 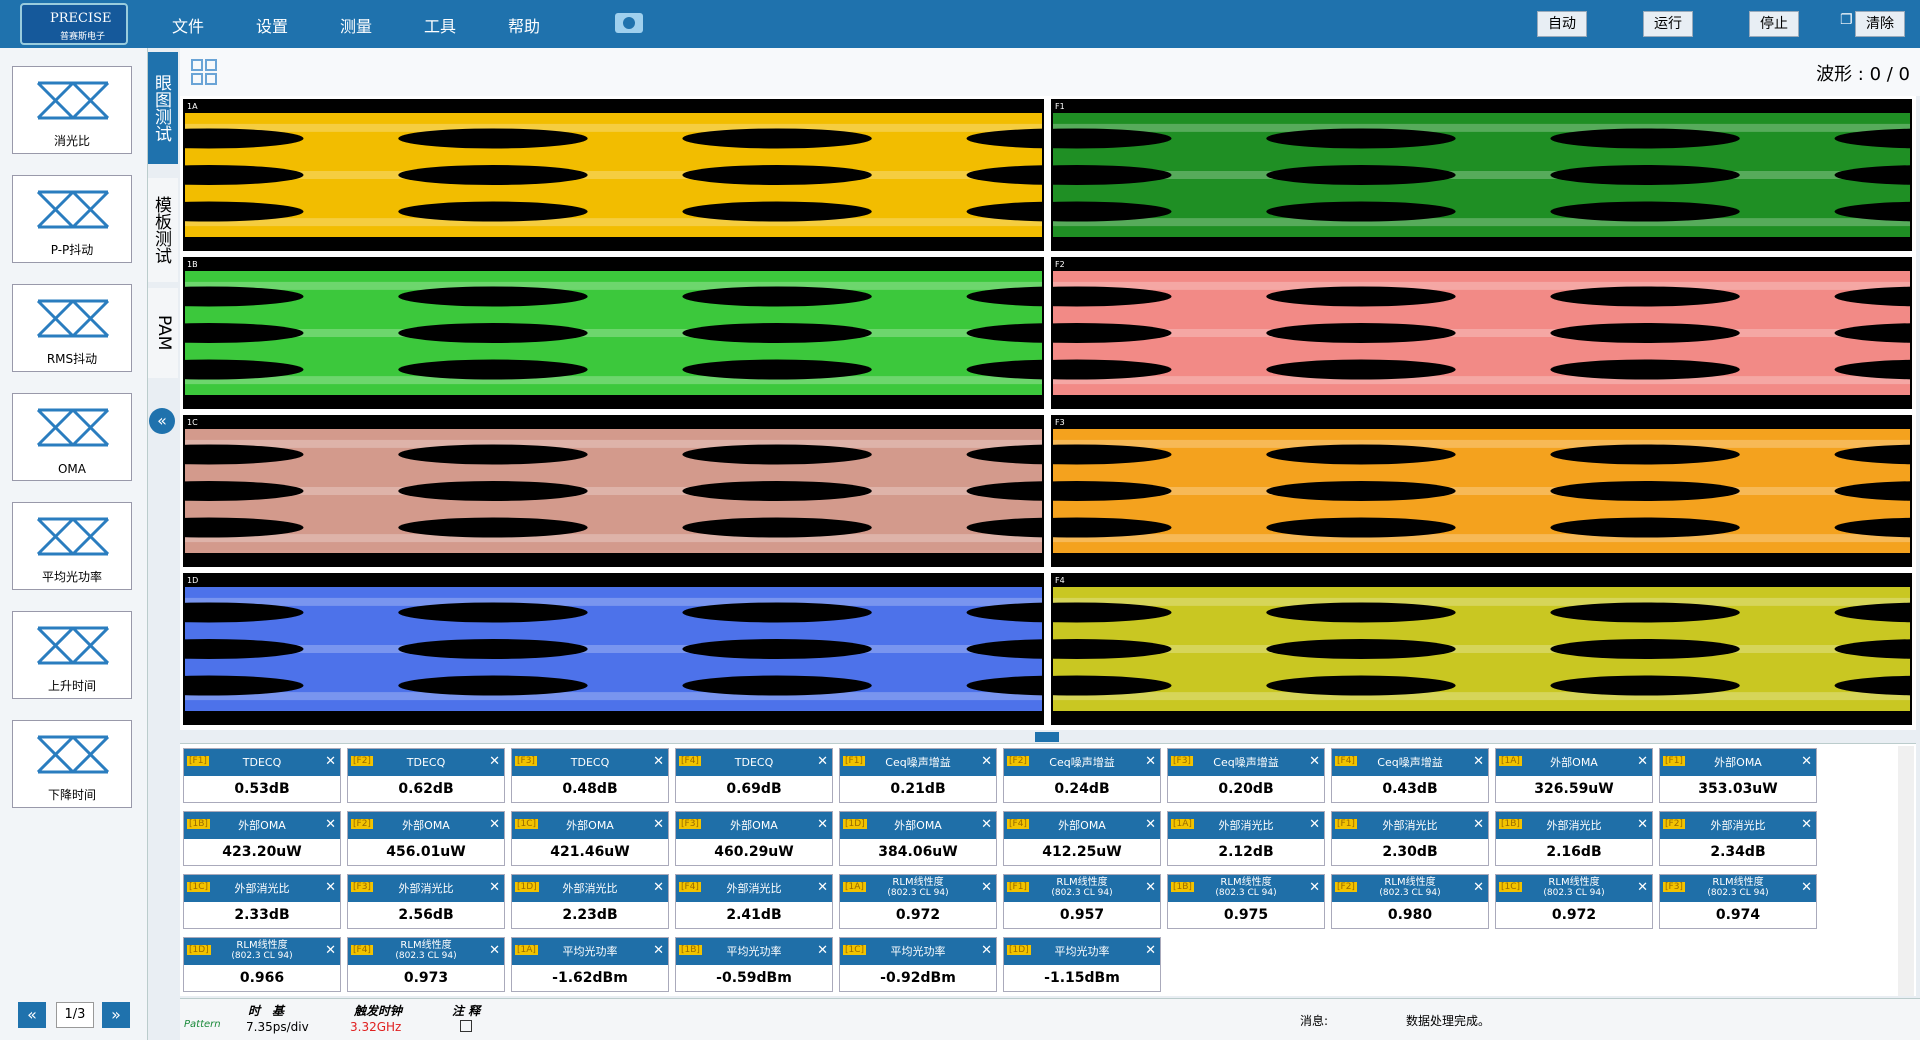 What do you see at coordinates (1060, 580) in the screenshot?
I see `panel-label: F4` at bounding box center [1060, 580].